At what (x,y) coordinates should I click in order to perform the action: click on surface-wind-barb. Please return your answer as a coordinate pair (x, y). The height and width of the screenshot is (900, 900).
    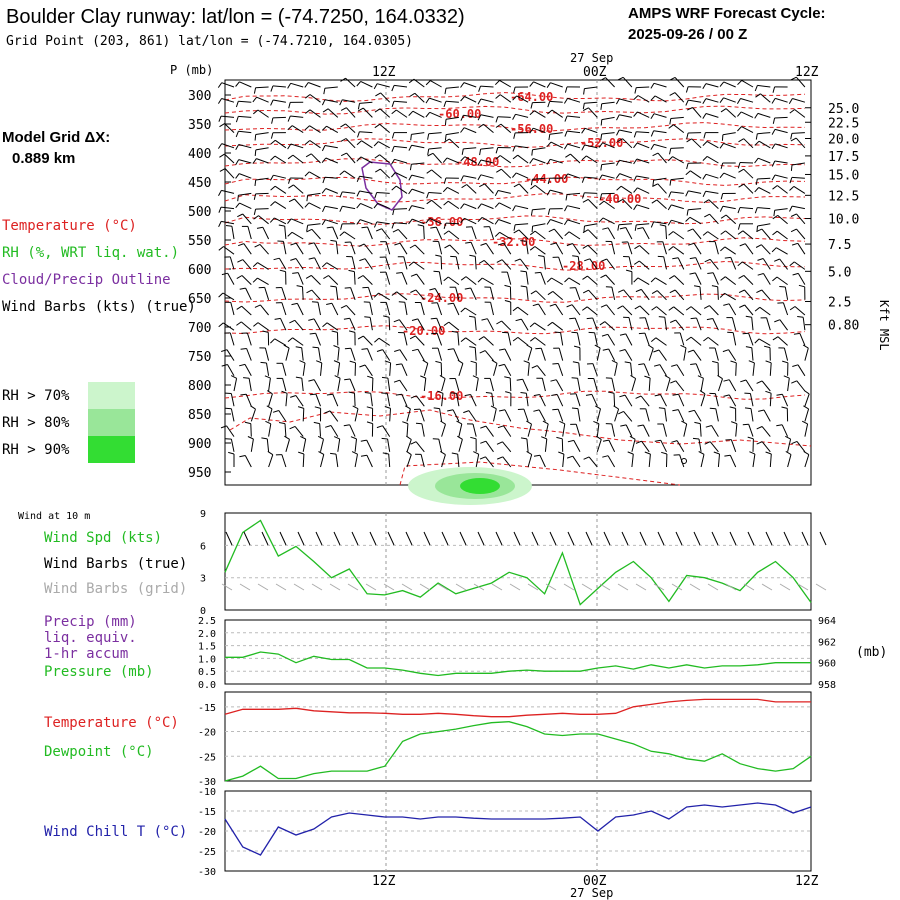
    Looking at the image, I should click on (607, 538).